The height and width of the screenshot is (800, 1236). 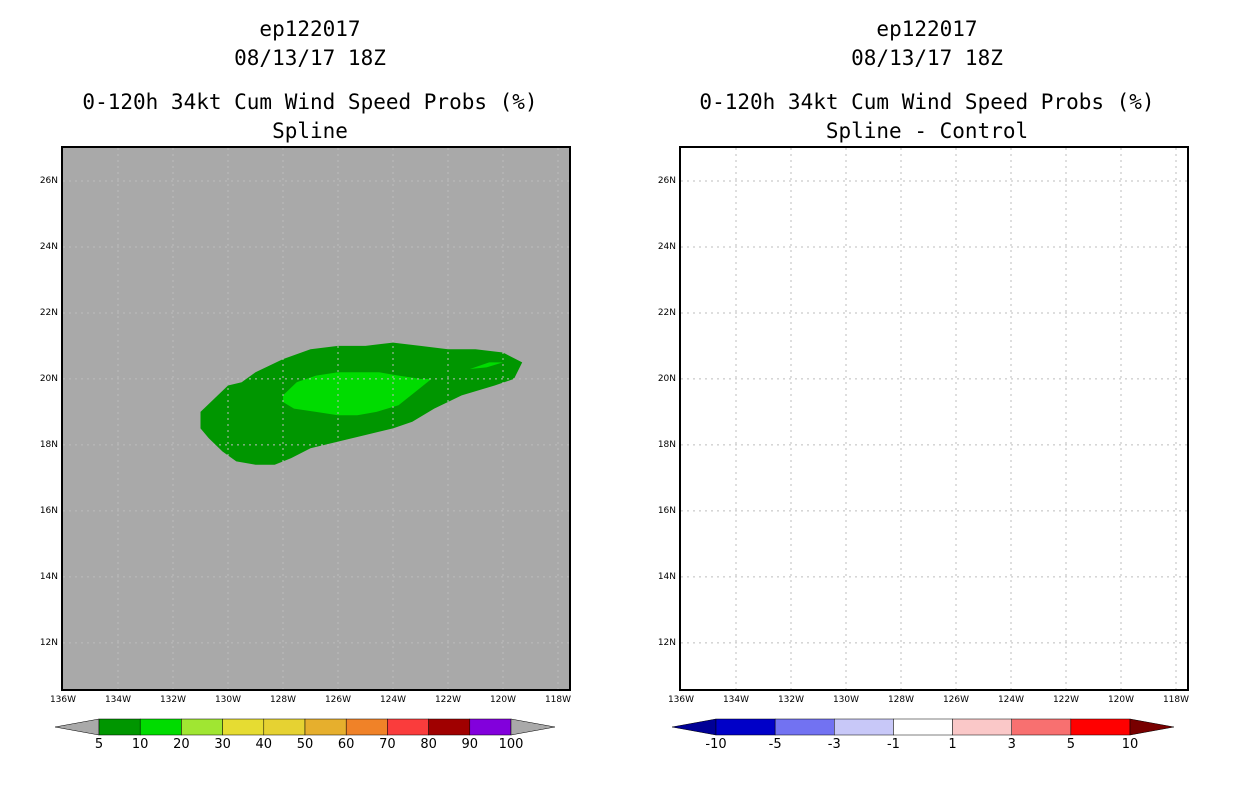 I want to click on colorbar-label: 3, so click(x=1011, y=744).